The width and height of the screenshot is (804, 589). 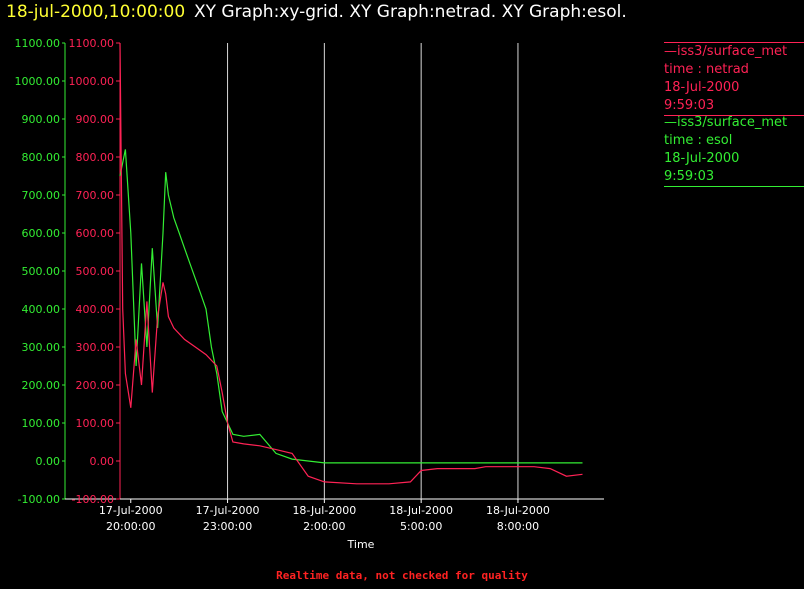 What do you see at coordinates (698, 140) in the screenshot?
I see `legend-variable: time : esol` at bounding box center [698, 140].